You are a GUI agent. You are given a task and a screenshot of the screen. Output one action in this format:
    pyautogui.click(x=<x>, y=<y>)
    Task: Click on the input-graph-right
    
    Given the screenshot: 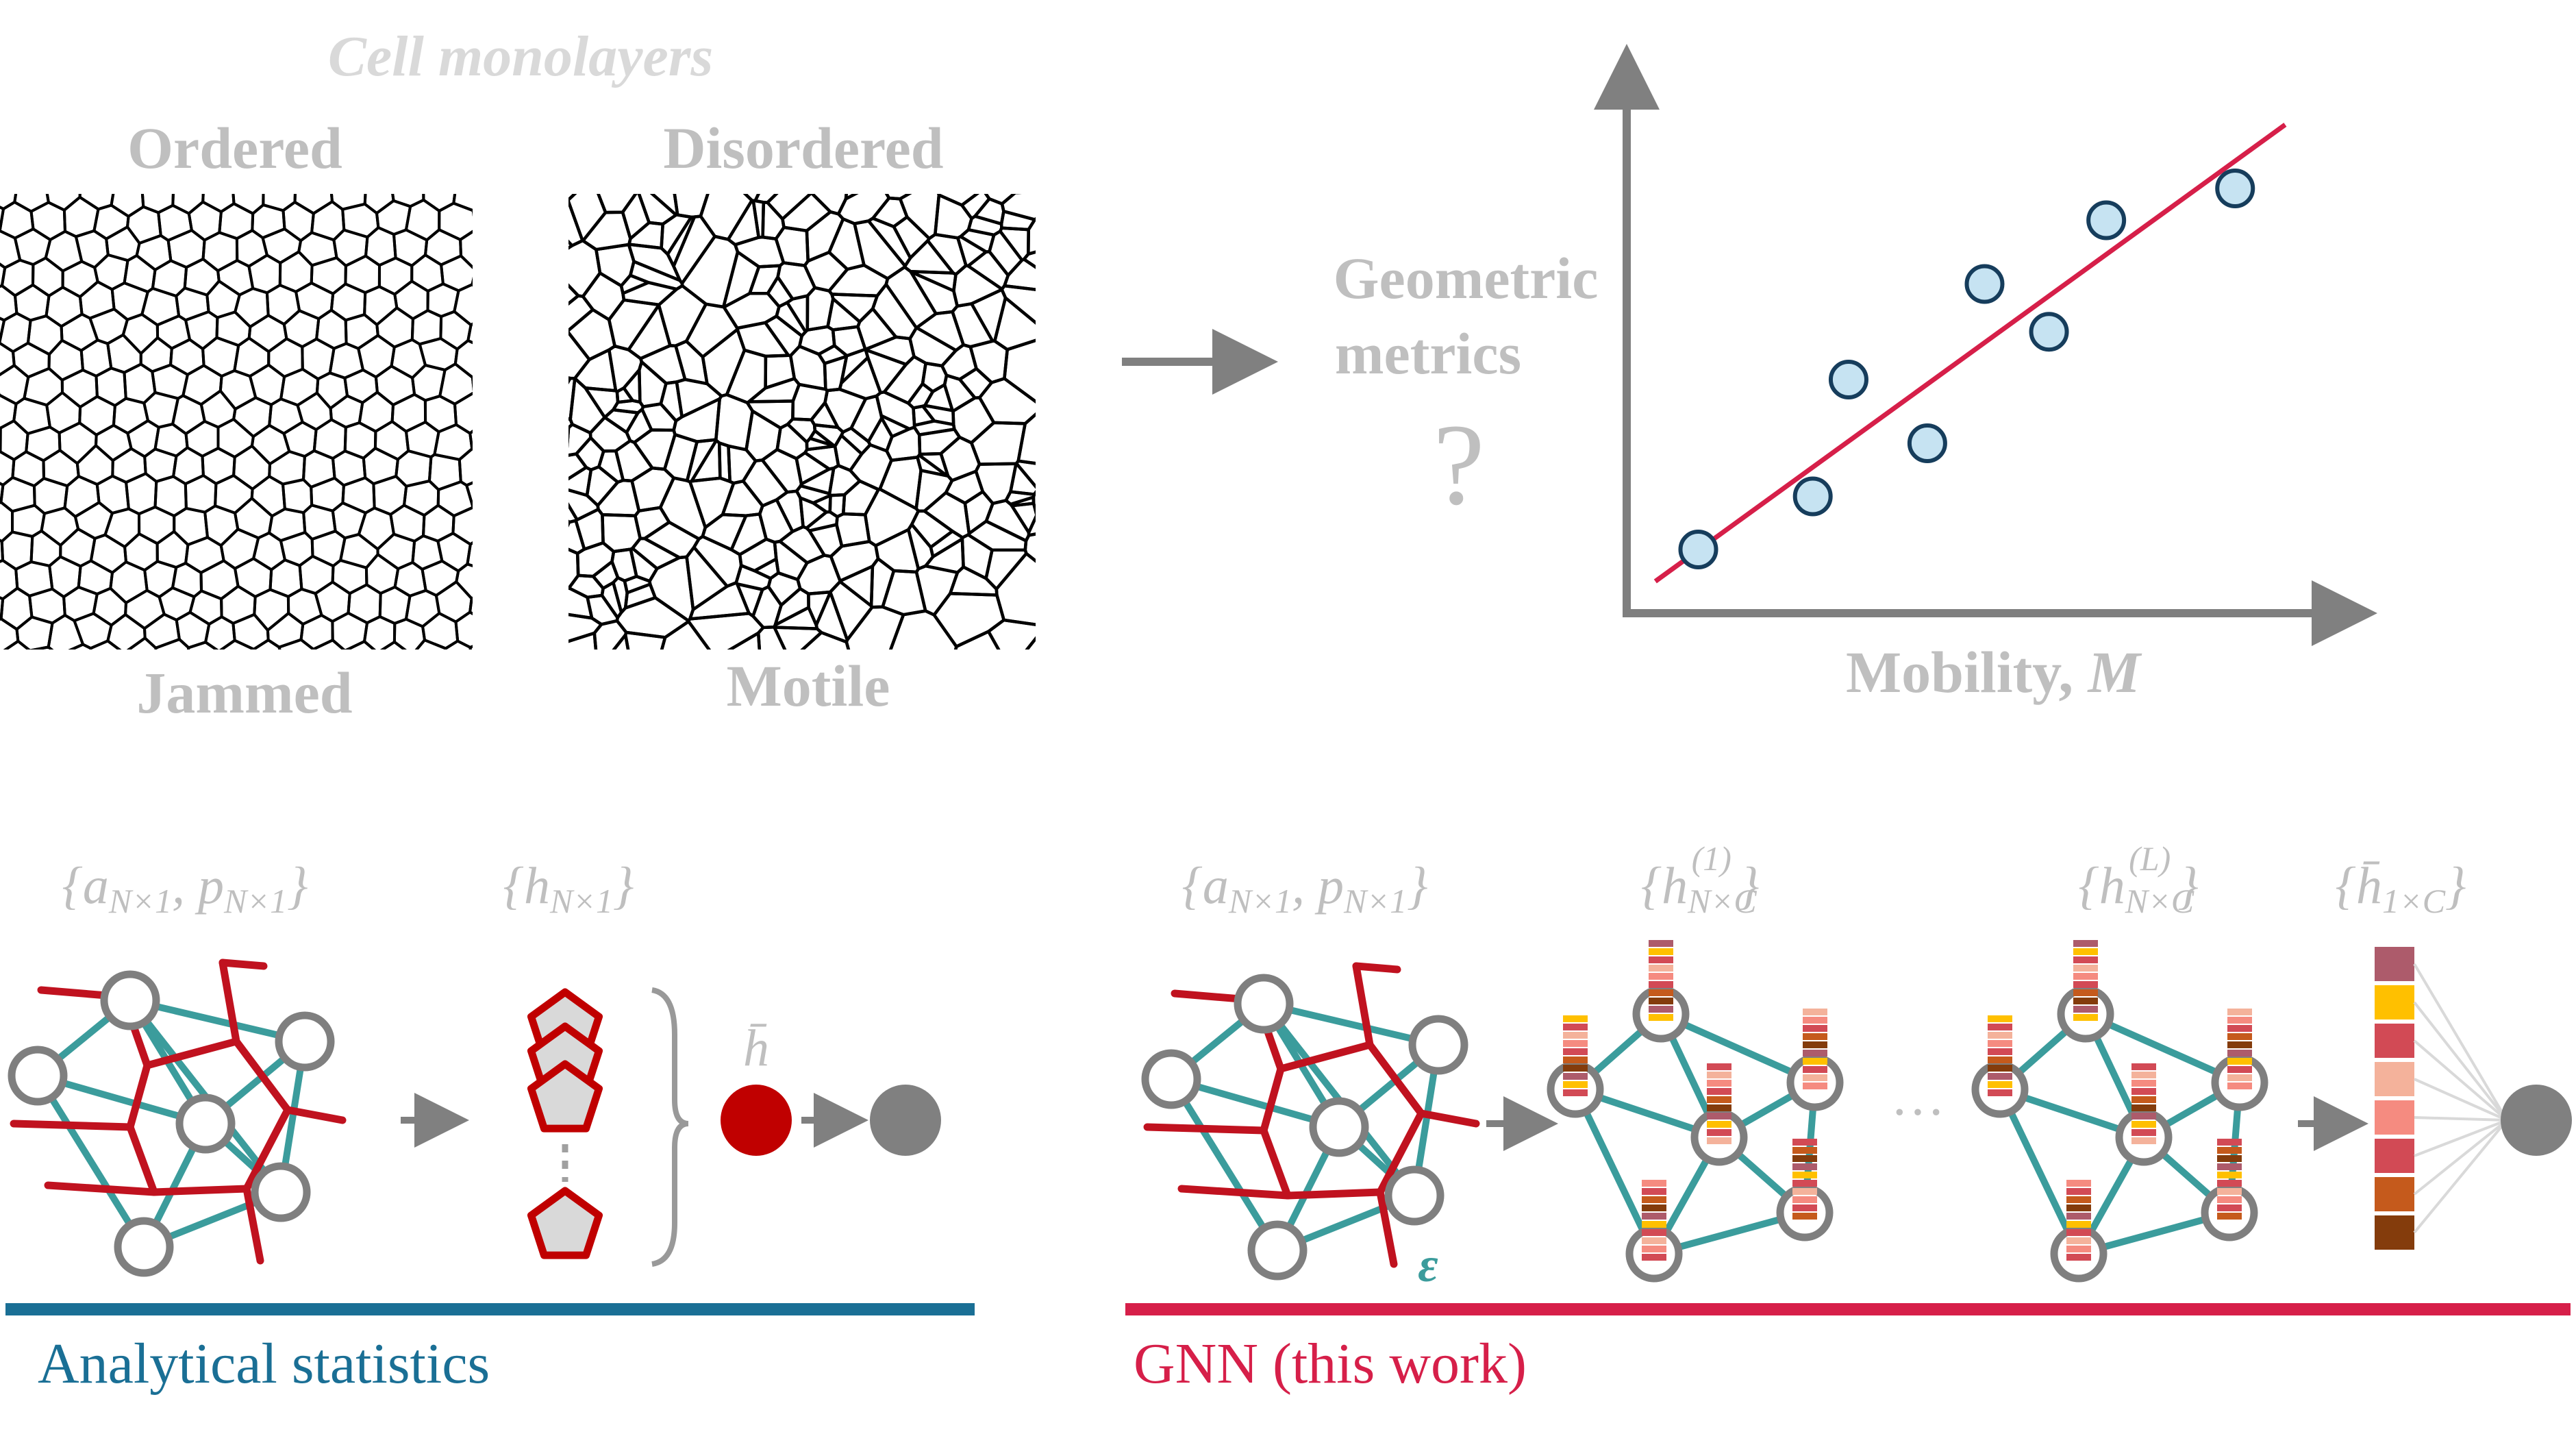 What is the action you would take?
    pyautogui.click(x=1310, y=1122)
    